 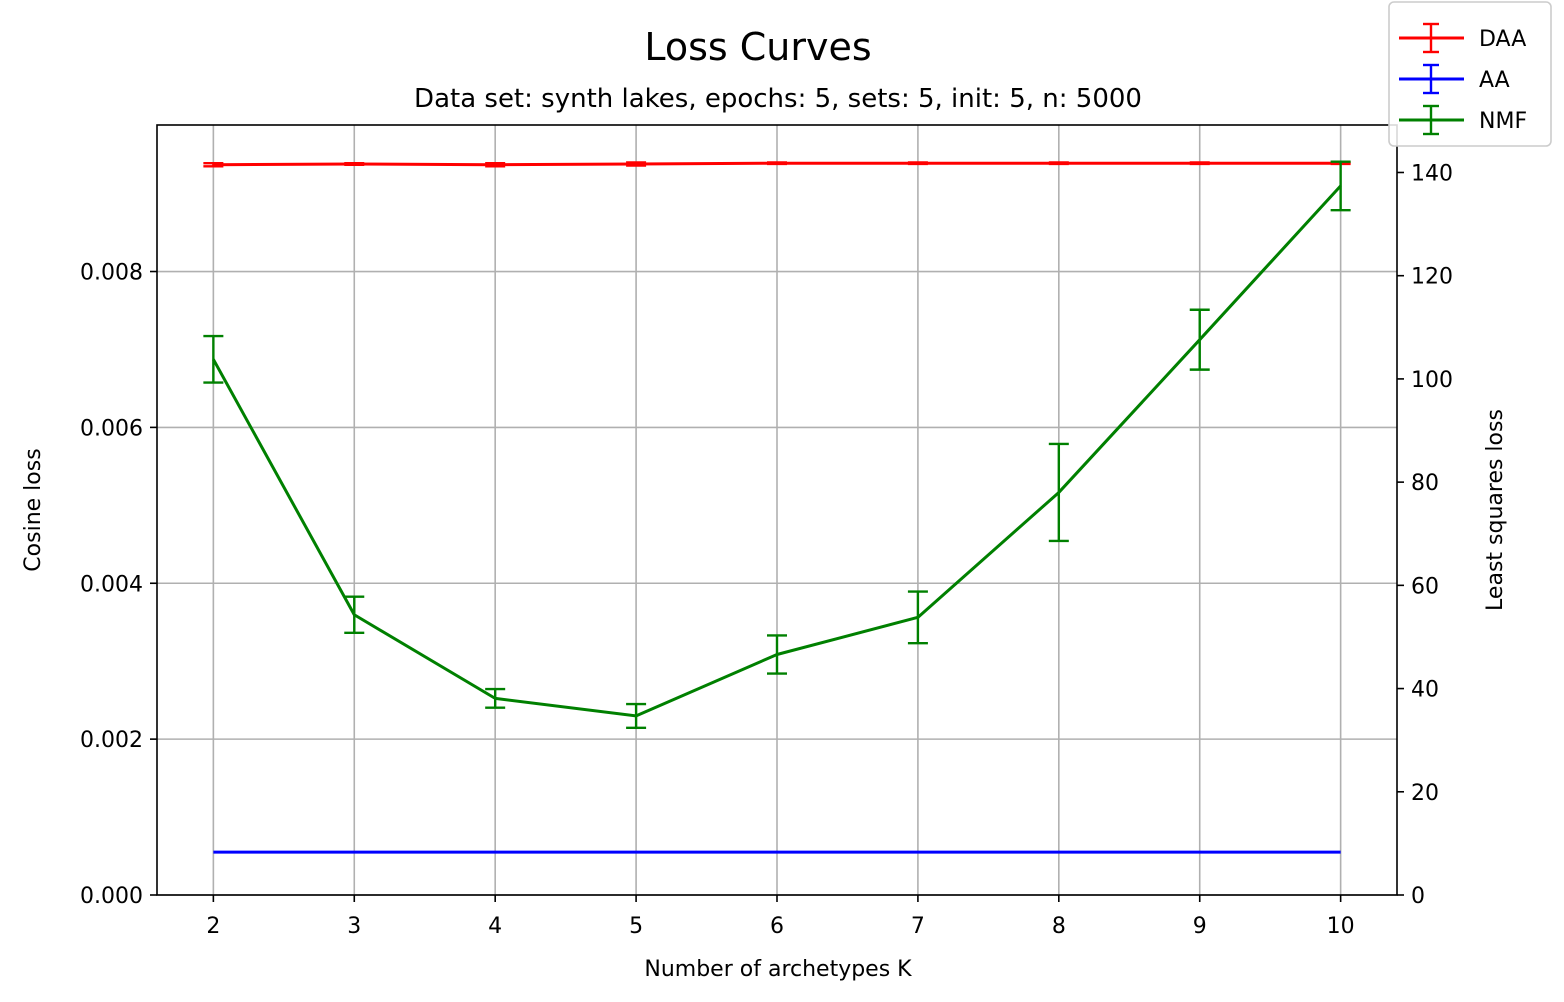 What do you see at coordinates (1494, 80) in the screenshot?
I see `legend-label: AA` at bounding box center [1494, 80].